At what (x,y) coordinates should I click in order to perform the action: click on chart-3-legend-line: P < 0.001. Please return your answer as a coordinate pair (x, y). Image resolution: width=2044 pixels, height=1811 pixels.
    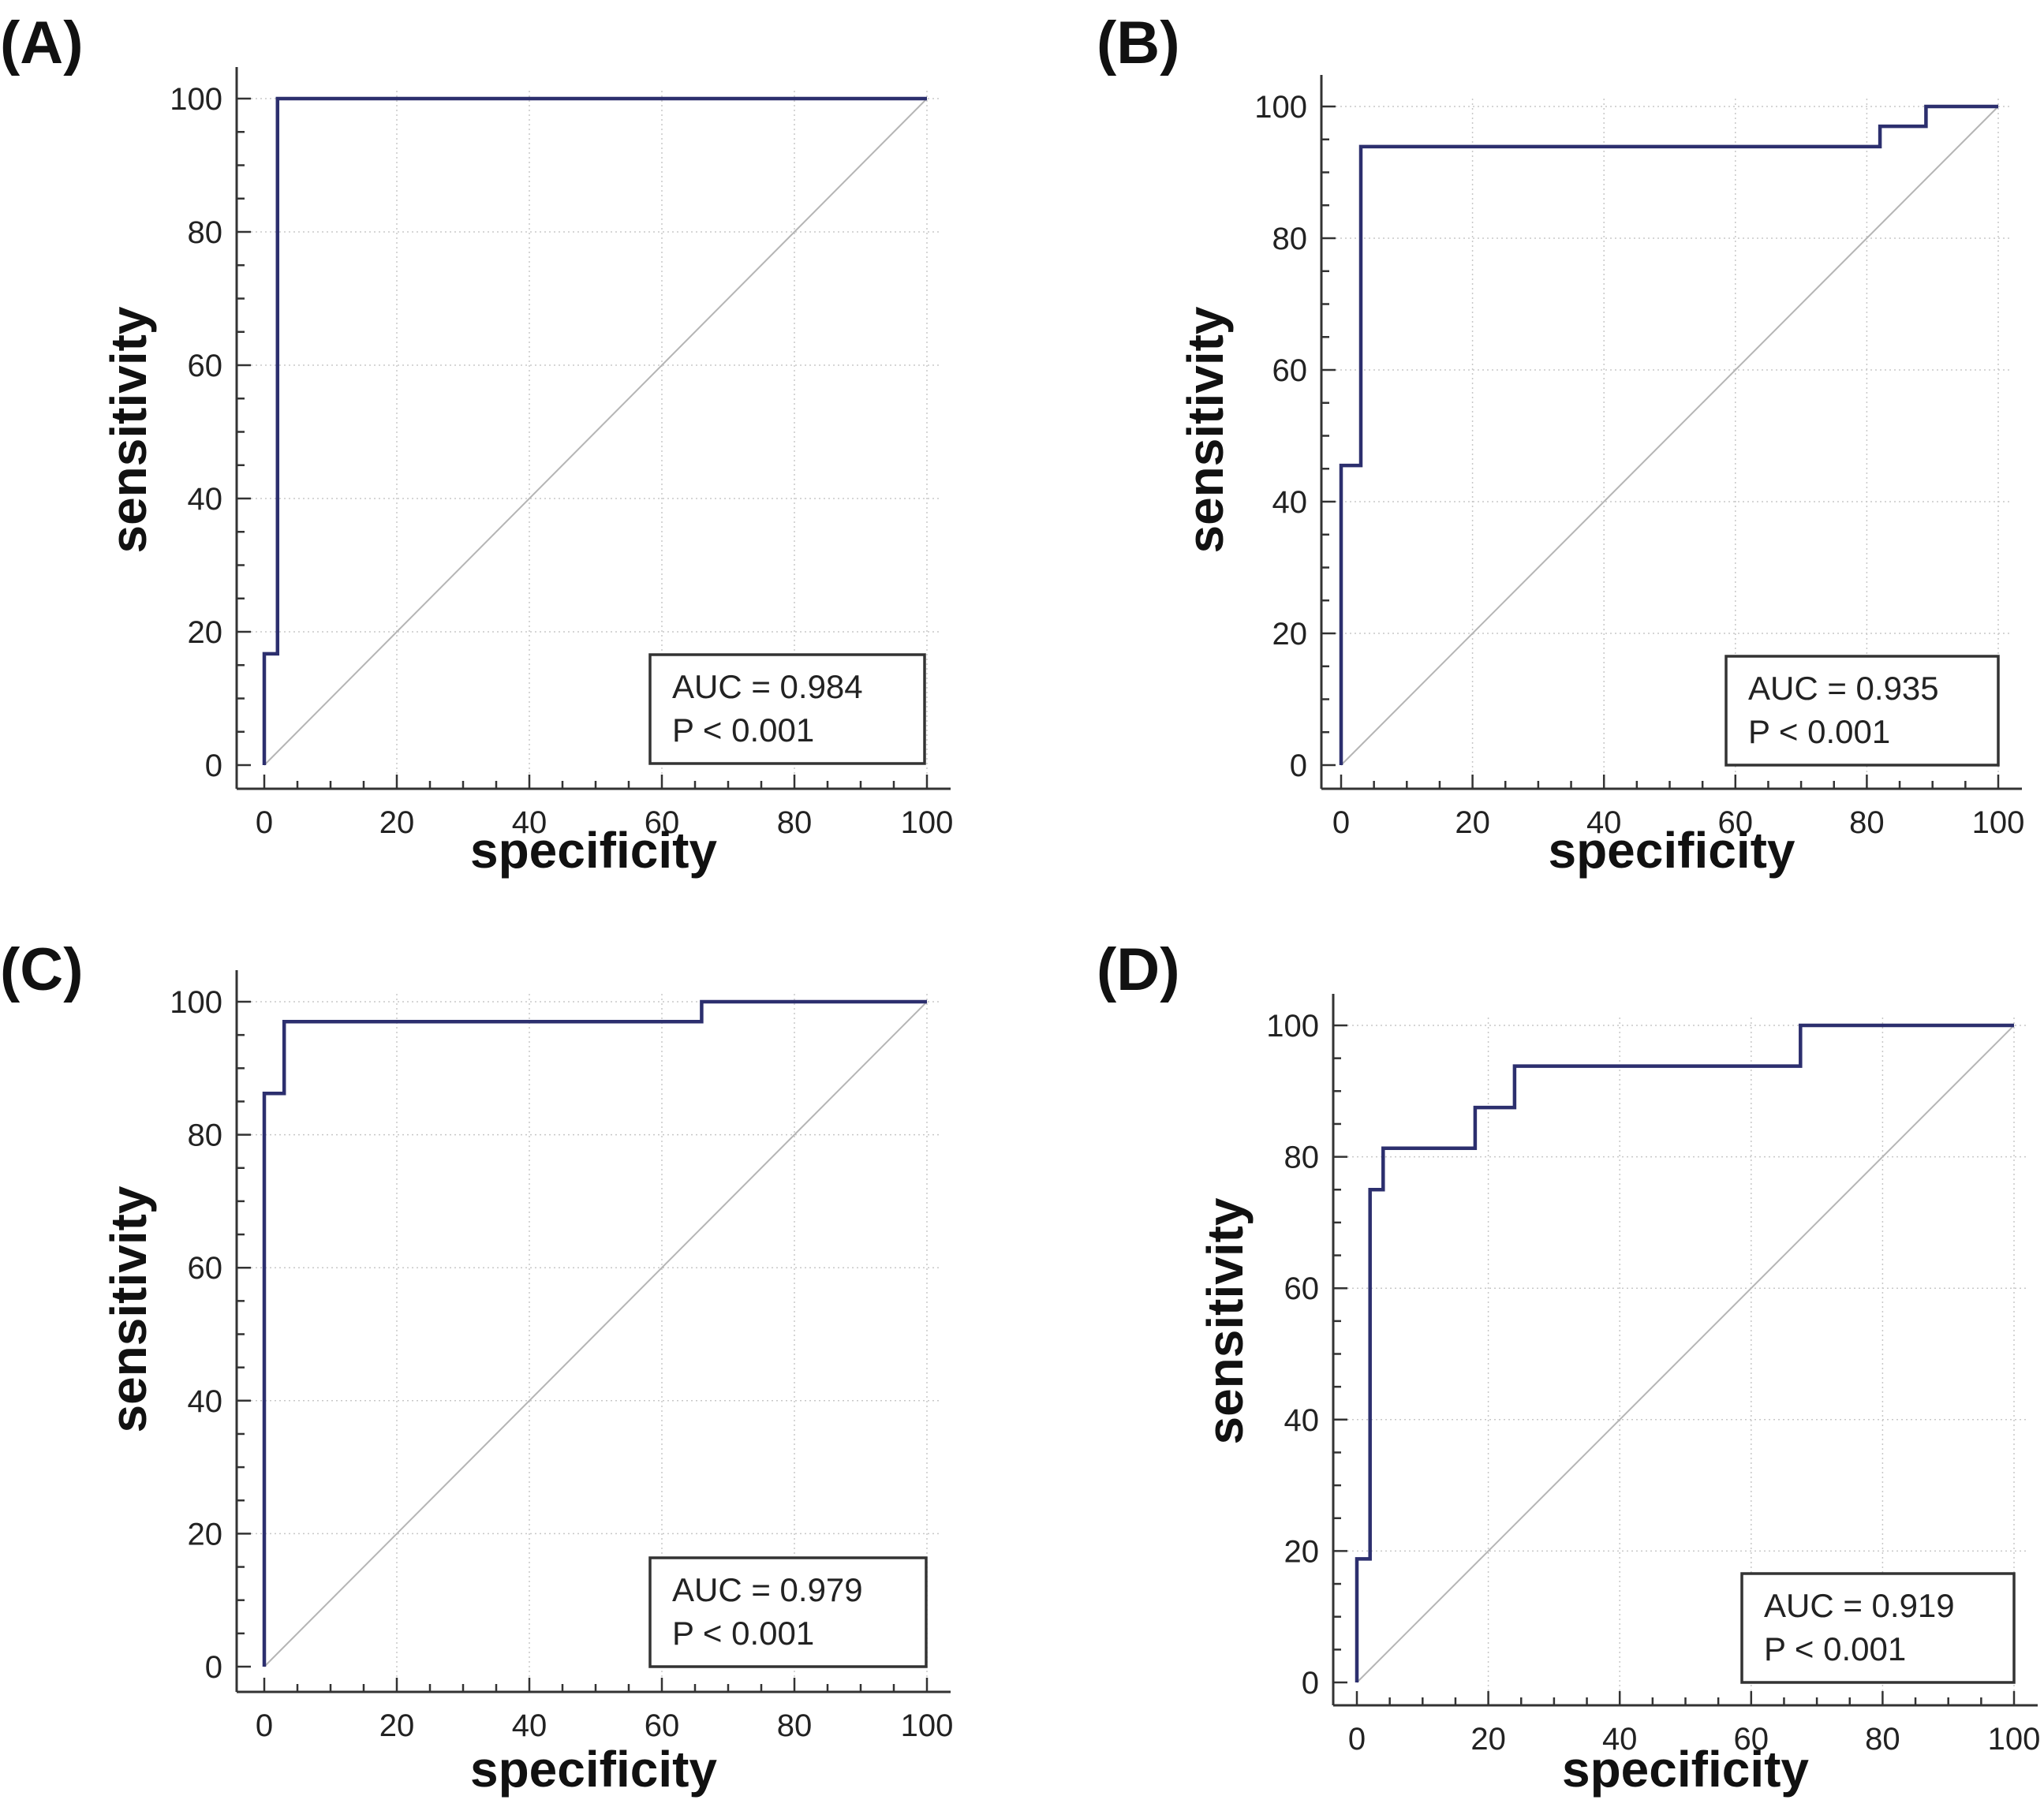
    Looking at the image, I should click on (1835, 1648).